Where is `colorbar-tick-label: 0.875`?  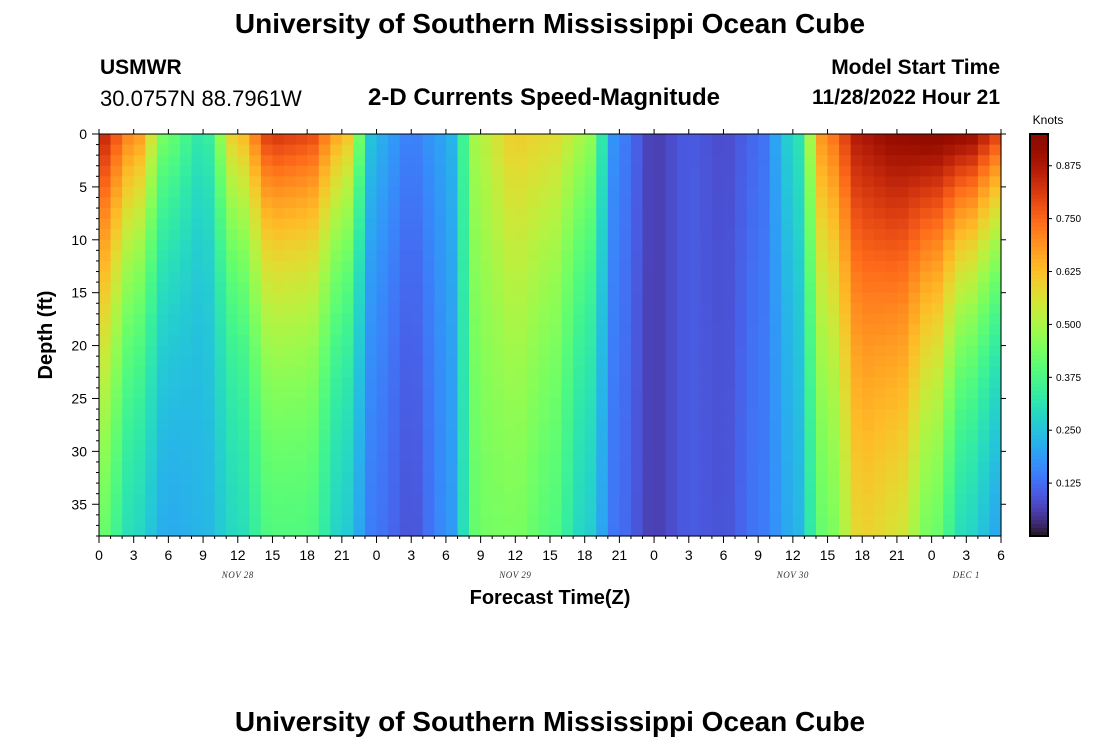
colorbar-tick-label: 0.875 is located at coordinates (1068, 166).